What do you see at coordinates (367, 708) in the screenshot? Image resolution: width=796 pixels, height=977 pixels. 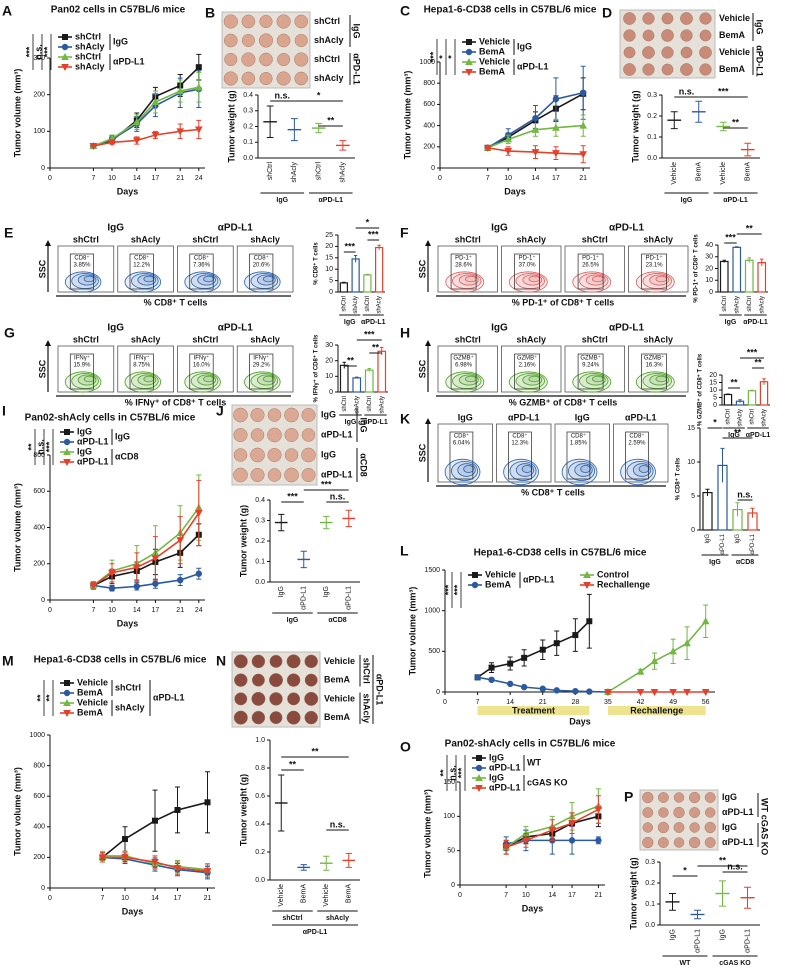 I see `group-label: shAcly` at bounding box center [367, 708].